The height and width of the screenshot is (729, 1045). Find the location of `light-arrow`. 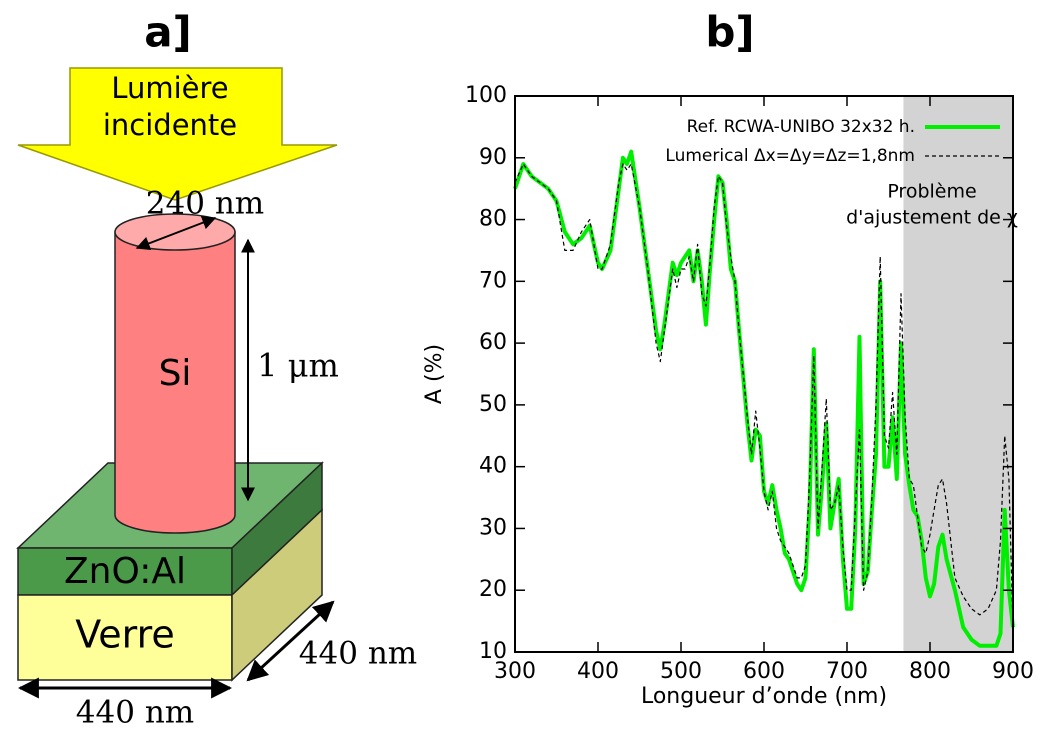

light-arrow is located at coordinates (177, 134).